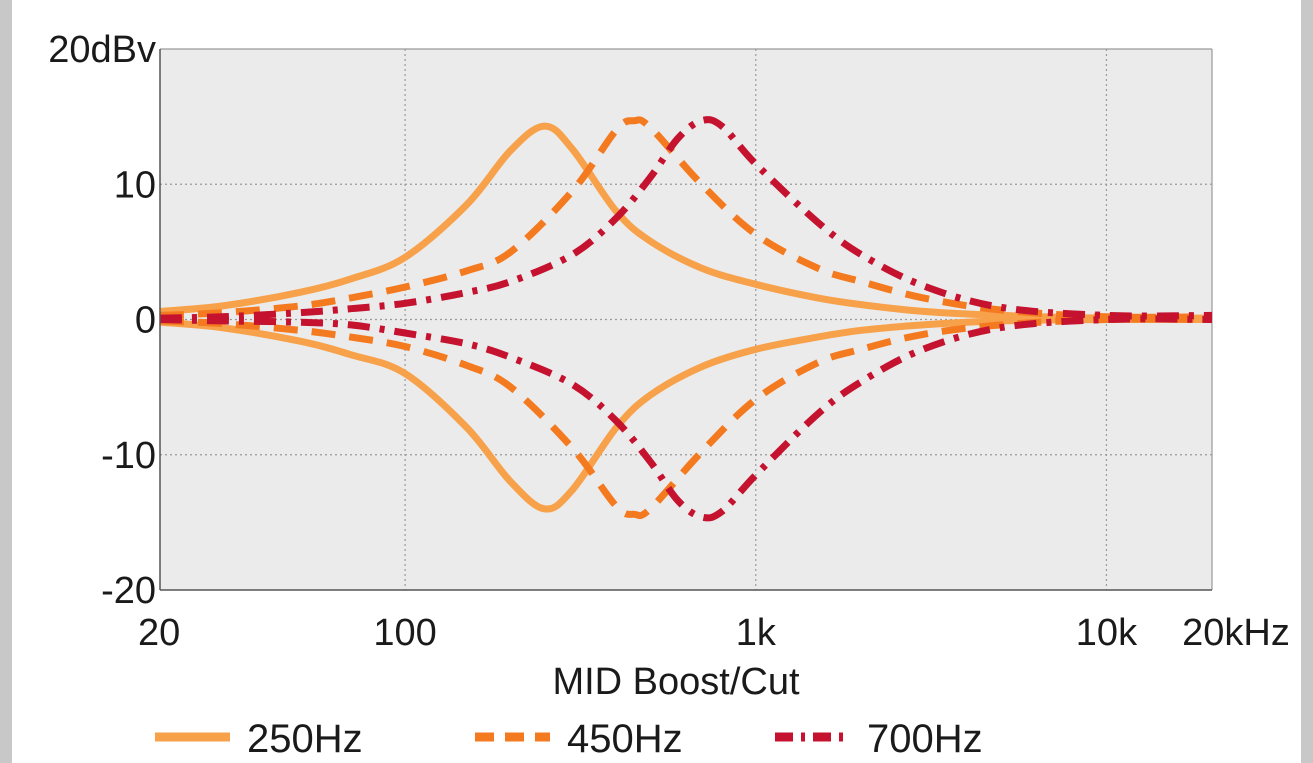  Describe the element at coordinates (925, 739) in the screenshot. I see `legend-label-700Hz: 700Hz` at that location.